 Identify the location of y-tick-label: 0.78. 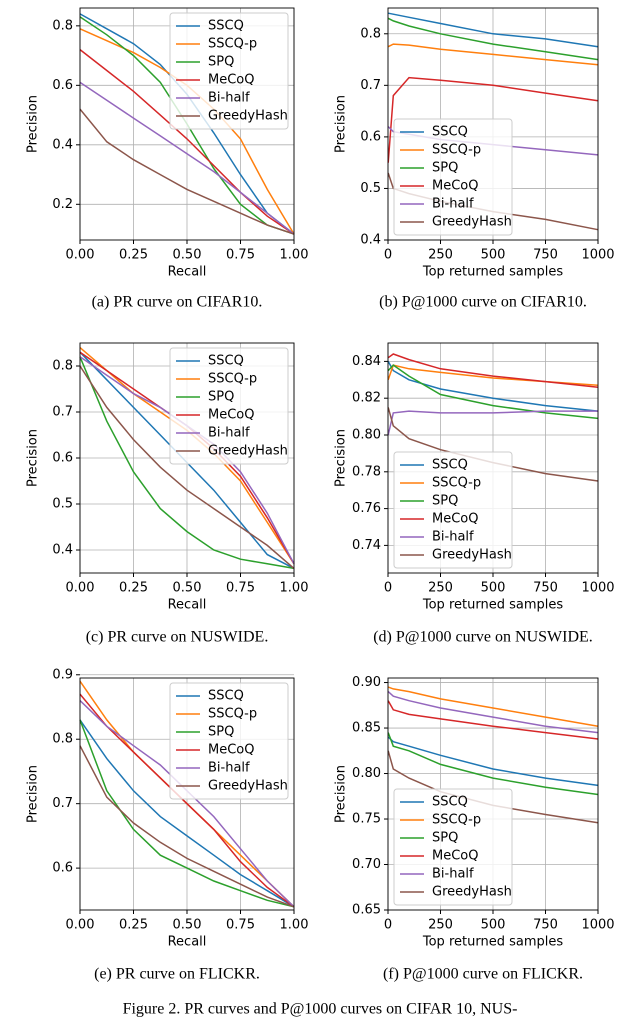
(366, 471).